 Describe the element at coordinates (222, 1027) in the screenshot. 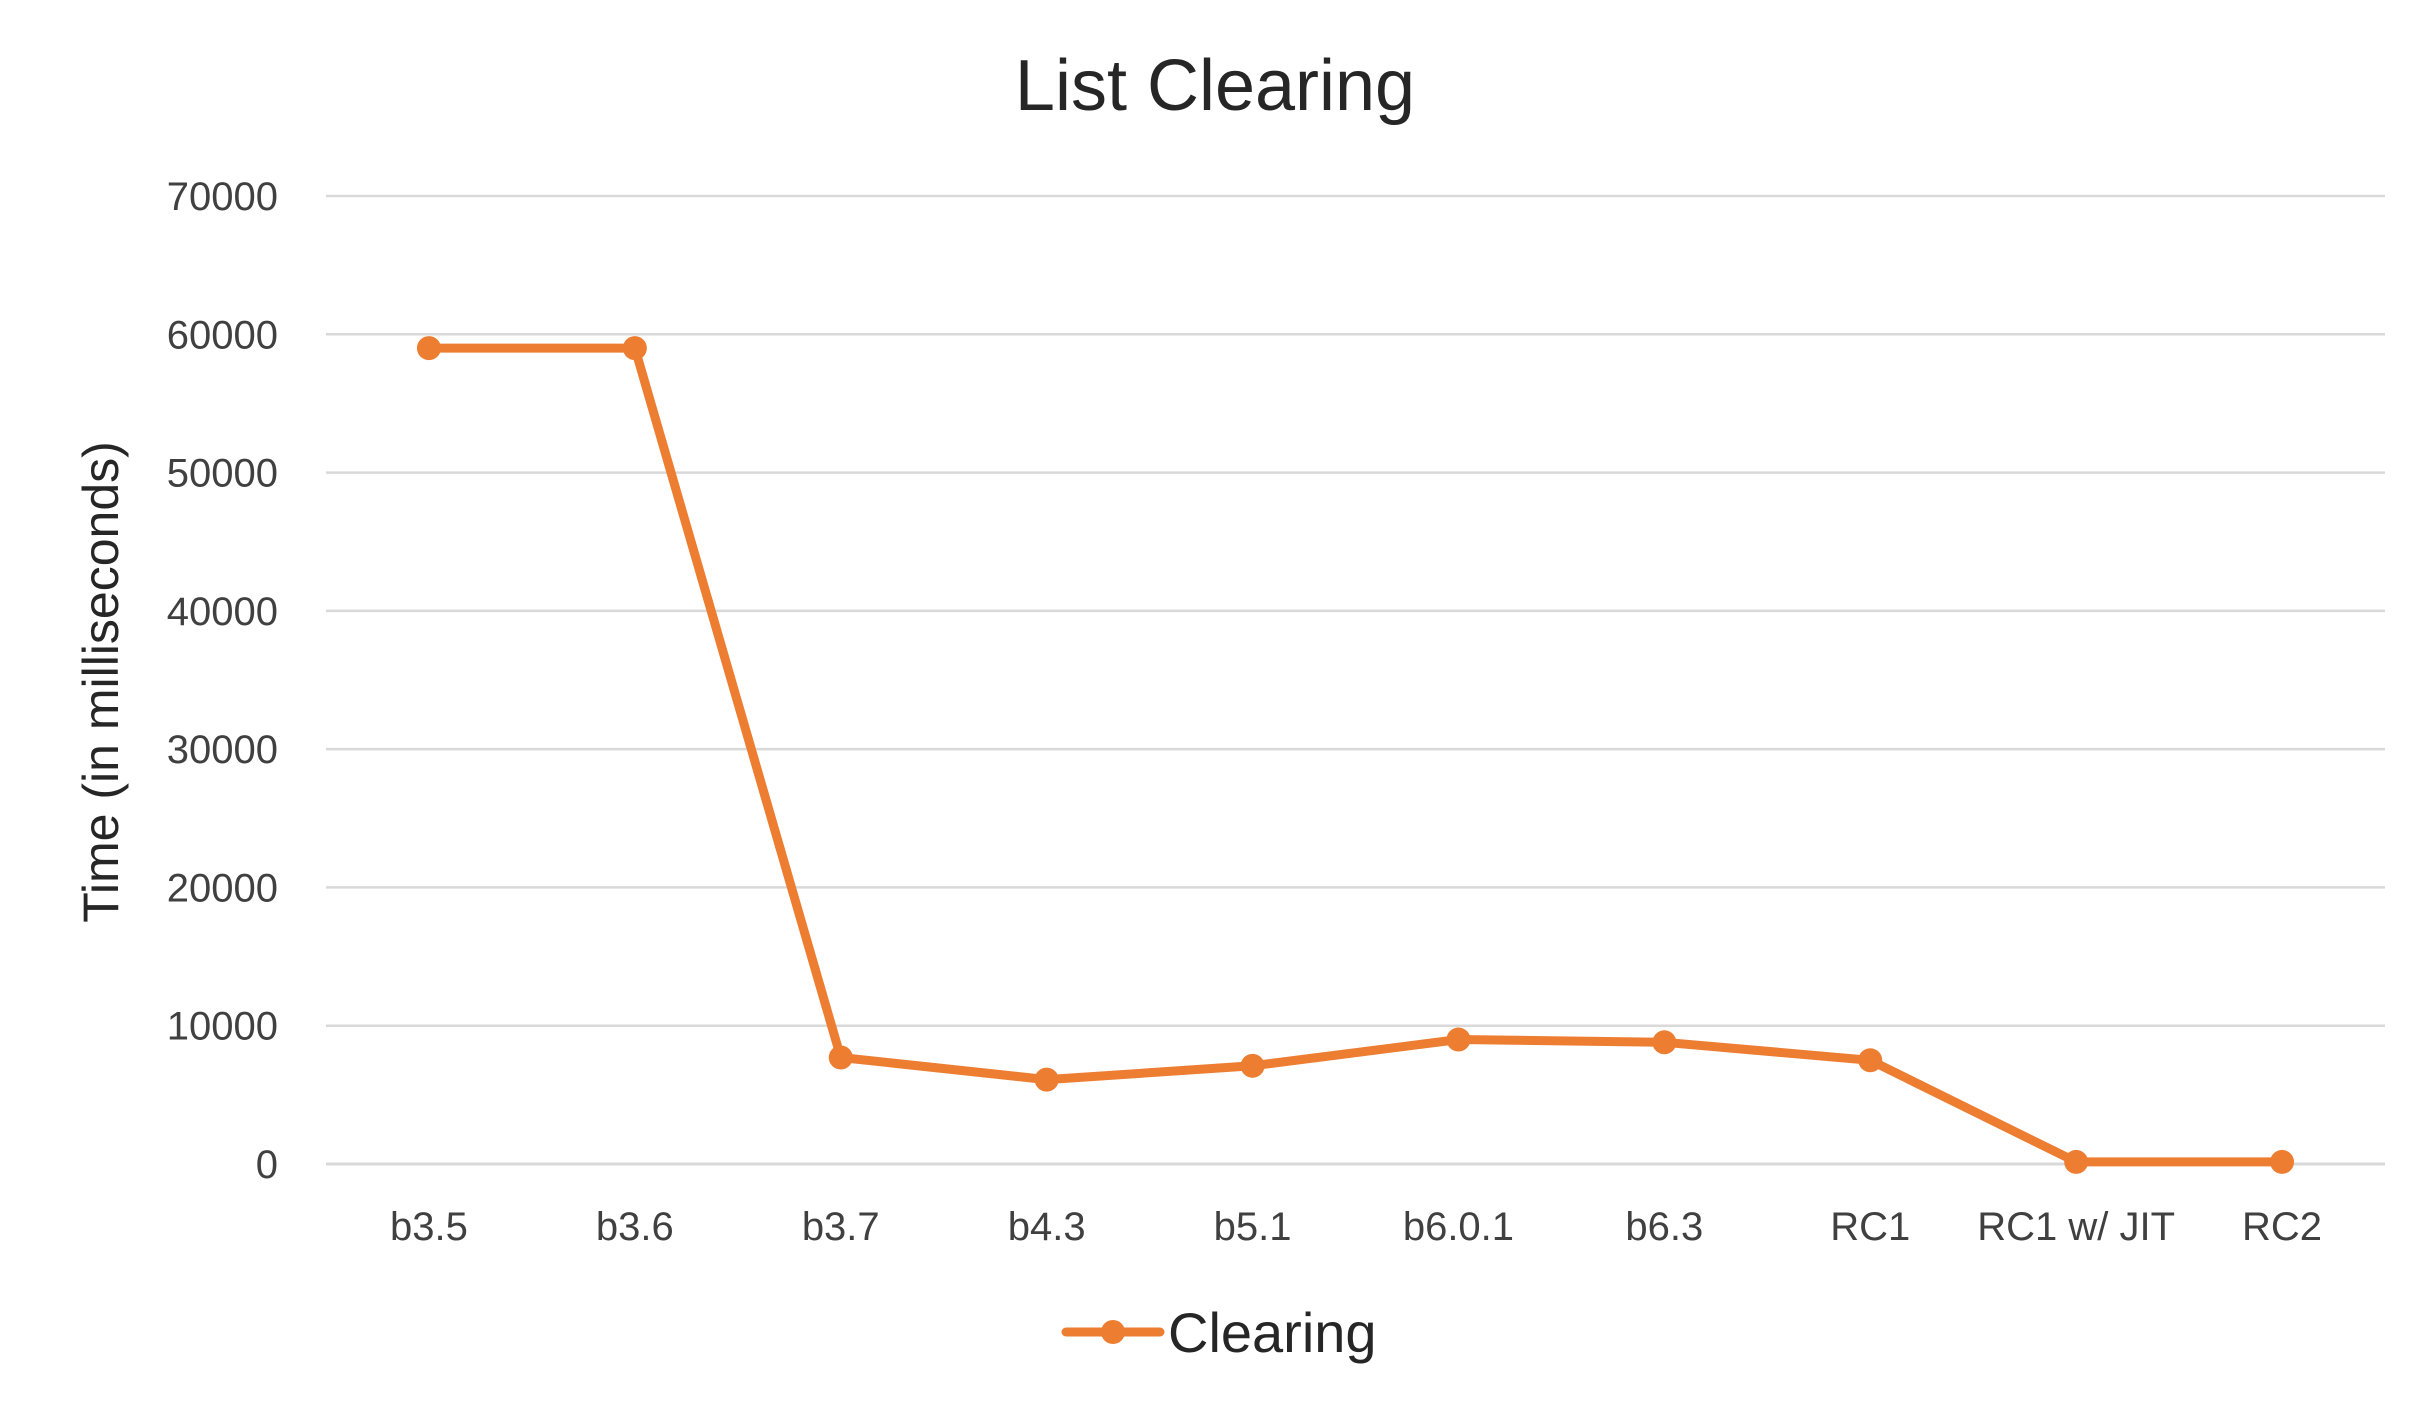

I see `y-tick-label-10000: 10000` at that location.